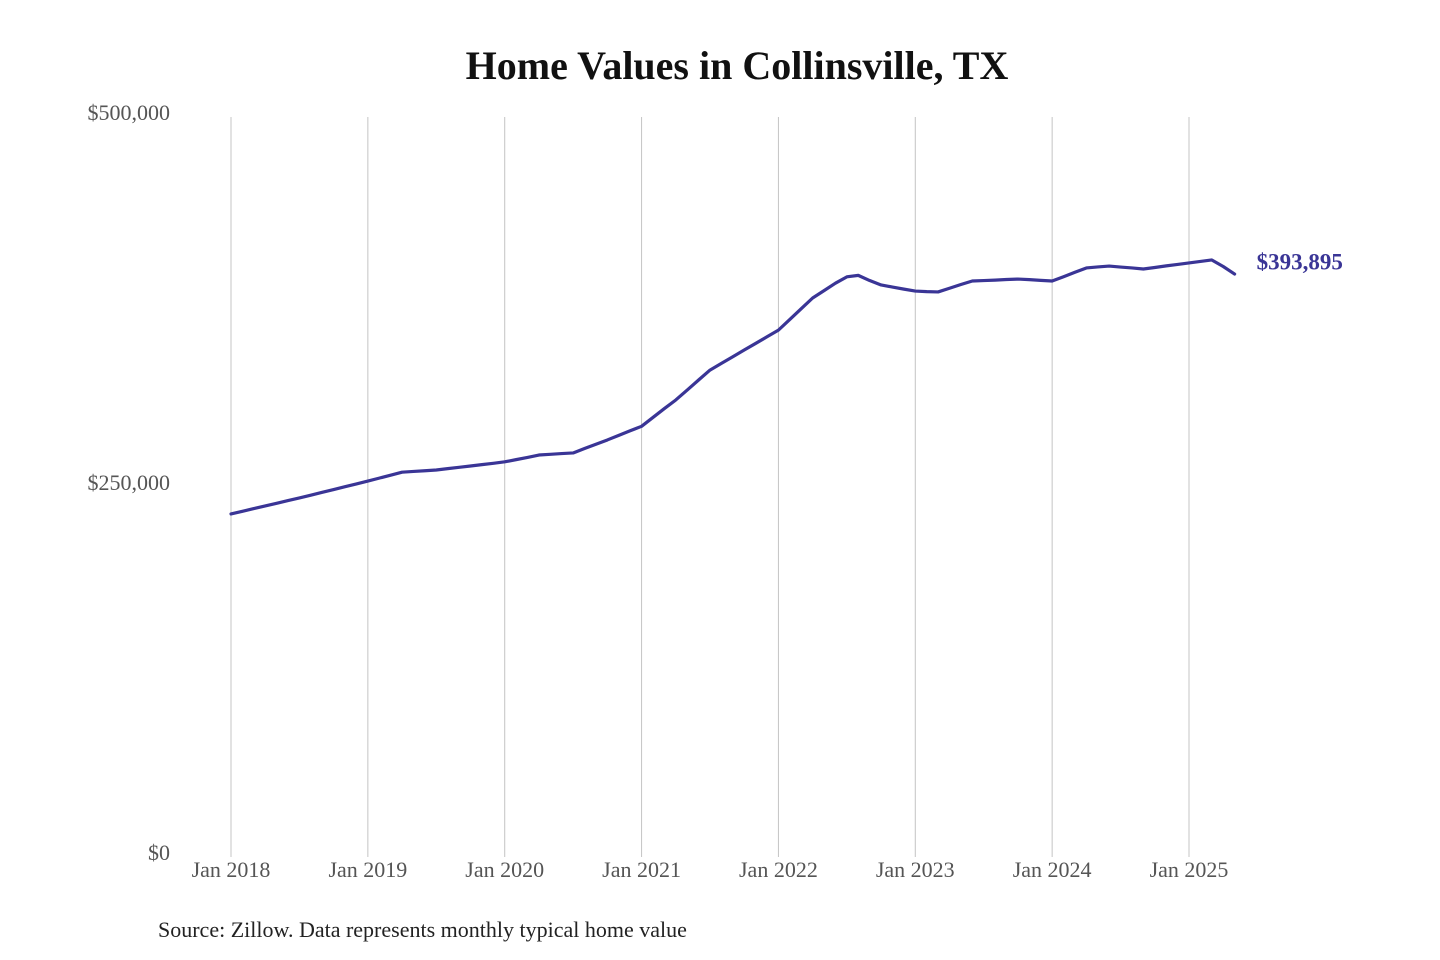 Image resolution: width=1440 pixels, height=960 pixels. I want to click on chart-title: Home Values in Collinsville, TX, so click(737, 65).